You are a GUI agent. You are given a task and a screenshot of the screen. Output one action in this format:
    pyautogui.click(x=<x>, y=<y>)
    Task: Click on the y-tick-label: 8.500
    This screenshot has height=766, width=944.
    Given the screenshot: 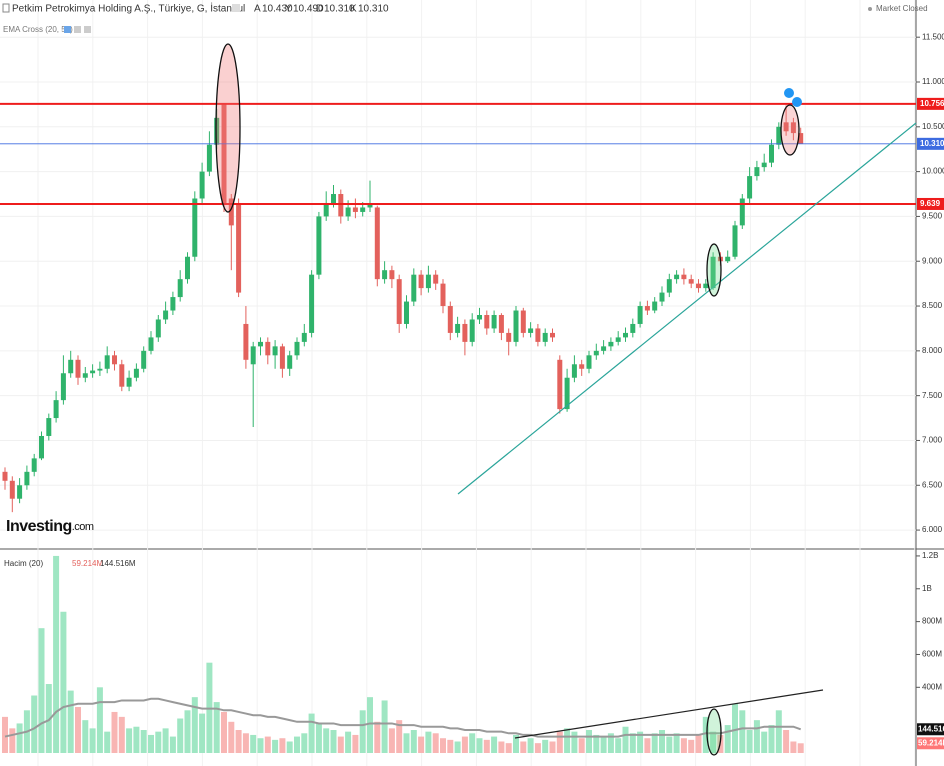 What is the action you would take?
    pyautogui.click(x=932, y=305)
    